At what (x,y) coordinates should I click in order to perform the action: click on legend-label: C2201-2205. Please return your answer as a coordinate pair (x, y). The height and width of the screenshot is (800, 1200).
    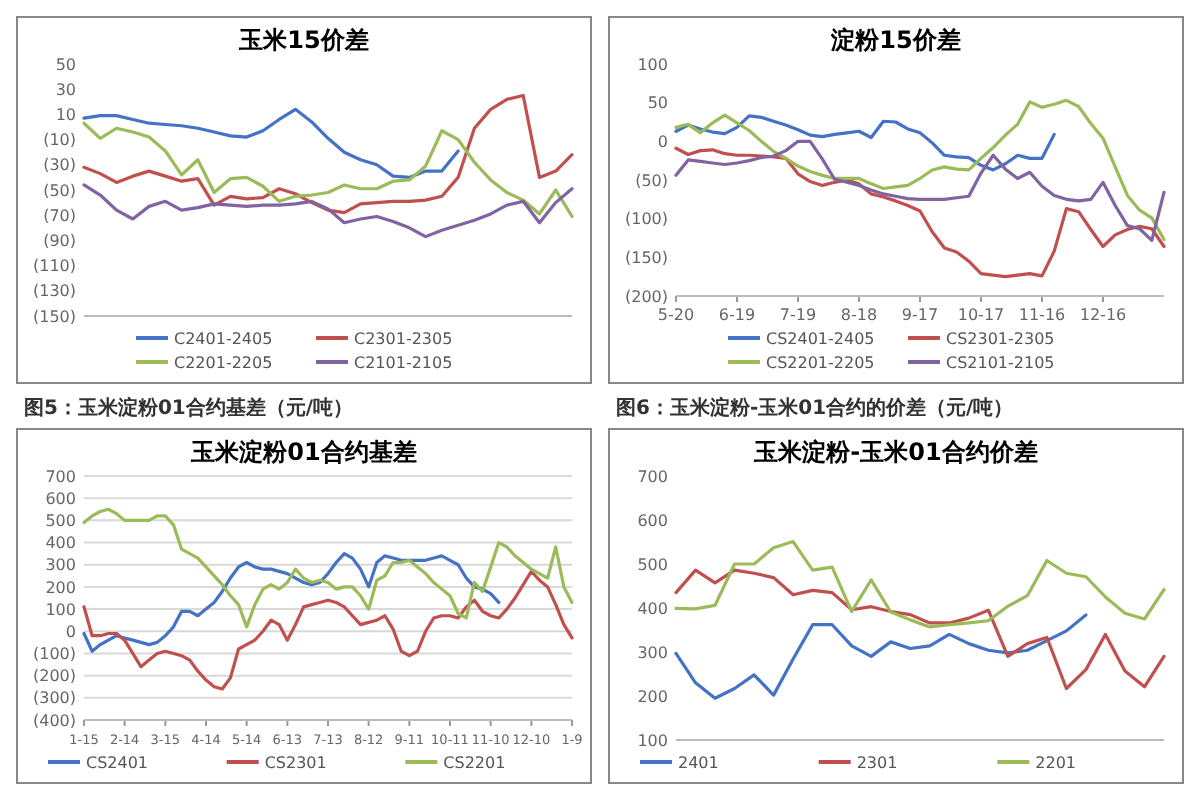
    Looking at the image, I should click on (223, 363).